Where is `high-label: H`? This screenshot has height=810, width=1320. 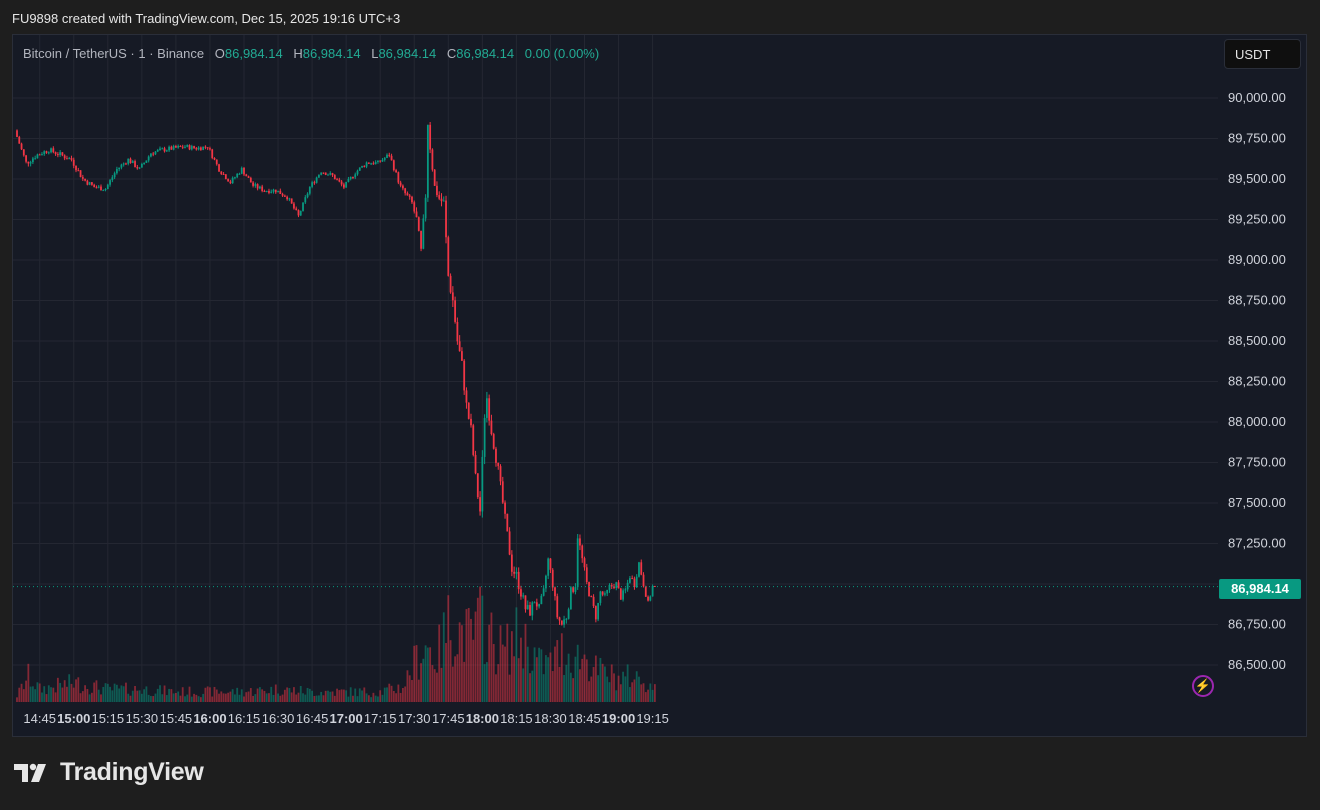 high-label: H is located at coordinates (298, 53).